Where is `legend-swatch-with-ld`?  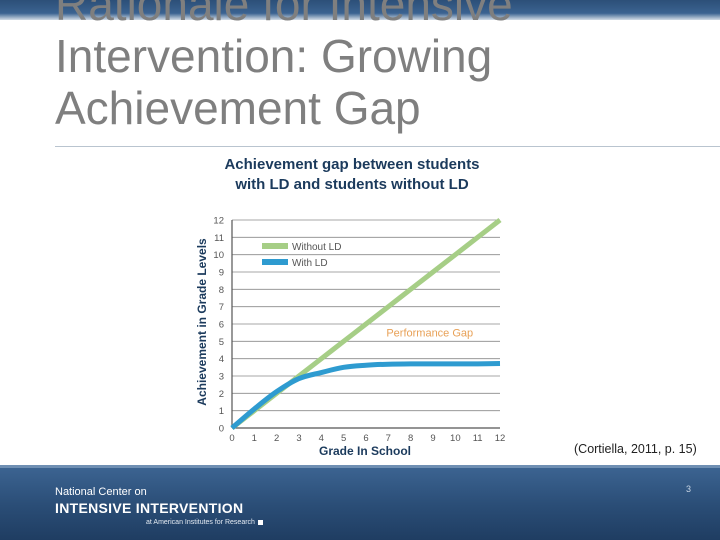 legend-swatch-with-ld is located at coordinates (275, 262).